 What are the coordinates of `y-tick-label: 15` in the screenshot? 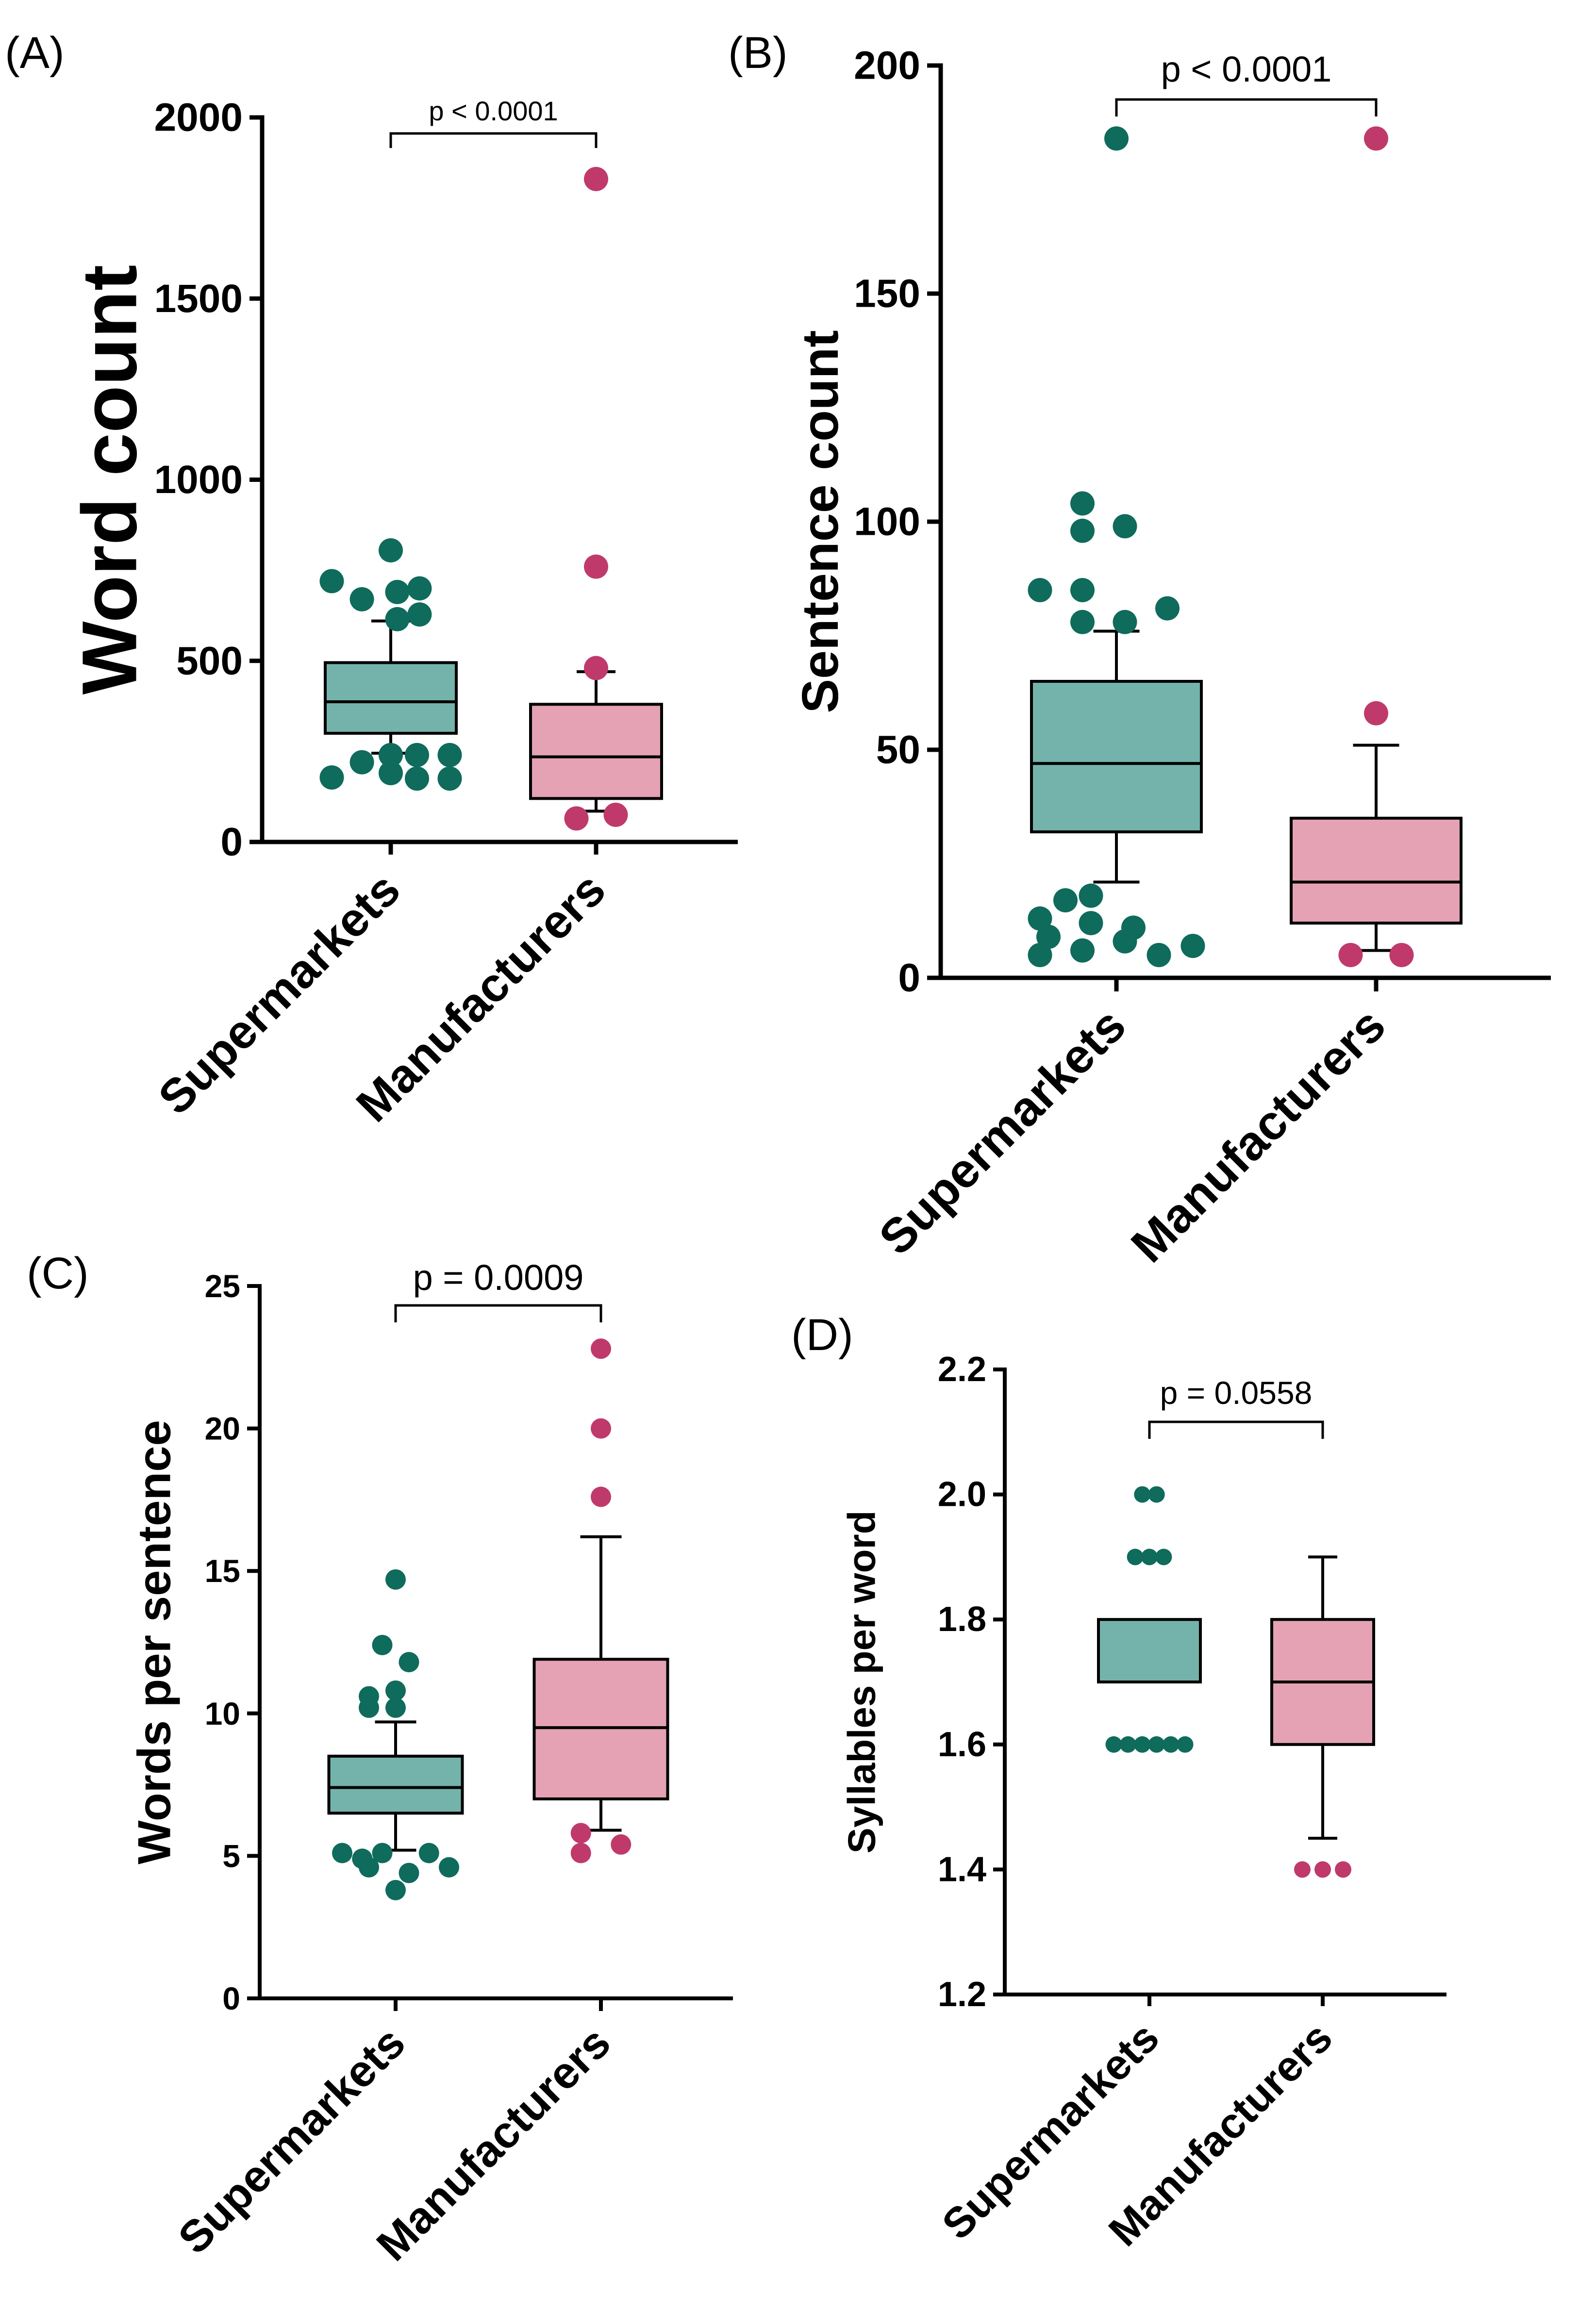 It's located at (222, 1571).